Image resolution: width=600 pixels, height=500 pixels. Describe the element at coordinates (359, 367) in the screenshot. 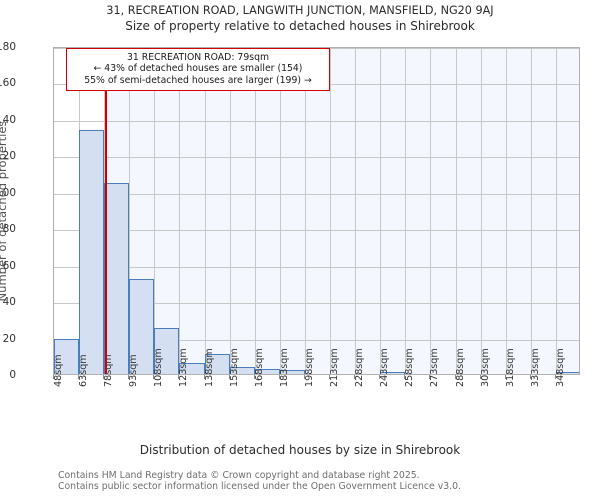

I see `x-axis-tick-label: 228sqm` at that location.